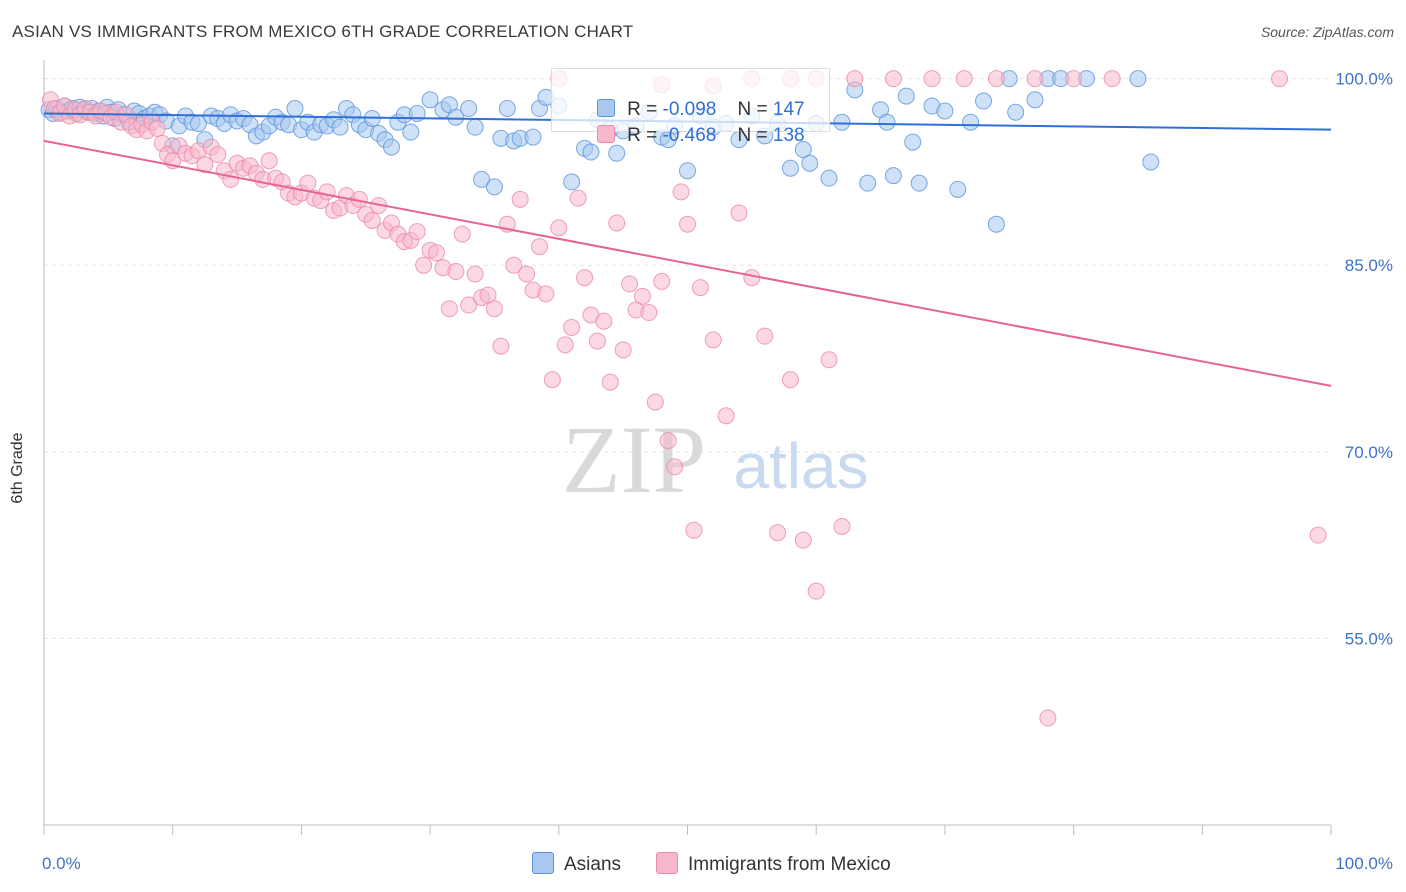 The image size is (1406, 892). Describe the element at coordinates (755, 109) in the screenshot. I see `legend-n-label: N =` at that location.